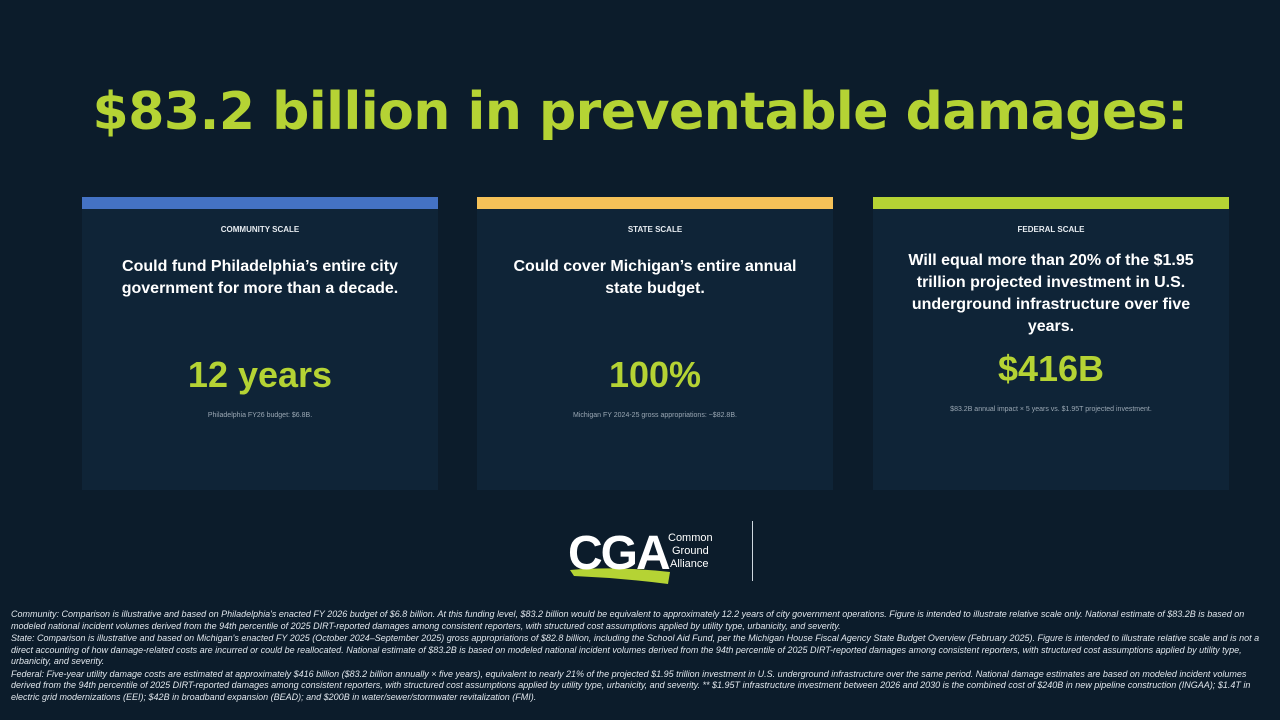 This screenshot has width=1280, height=720. Describe the element at coordinates (655, 374) in the screenshot. I see `card-stat: 100%` at that location.